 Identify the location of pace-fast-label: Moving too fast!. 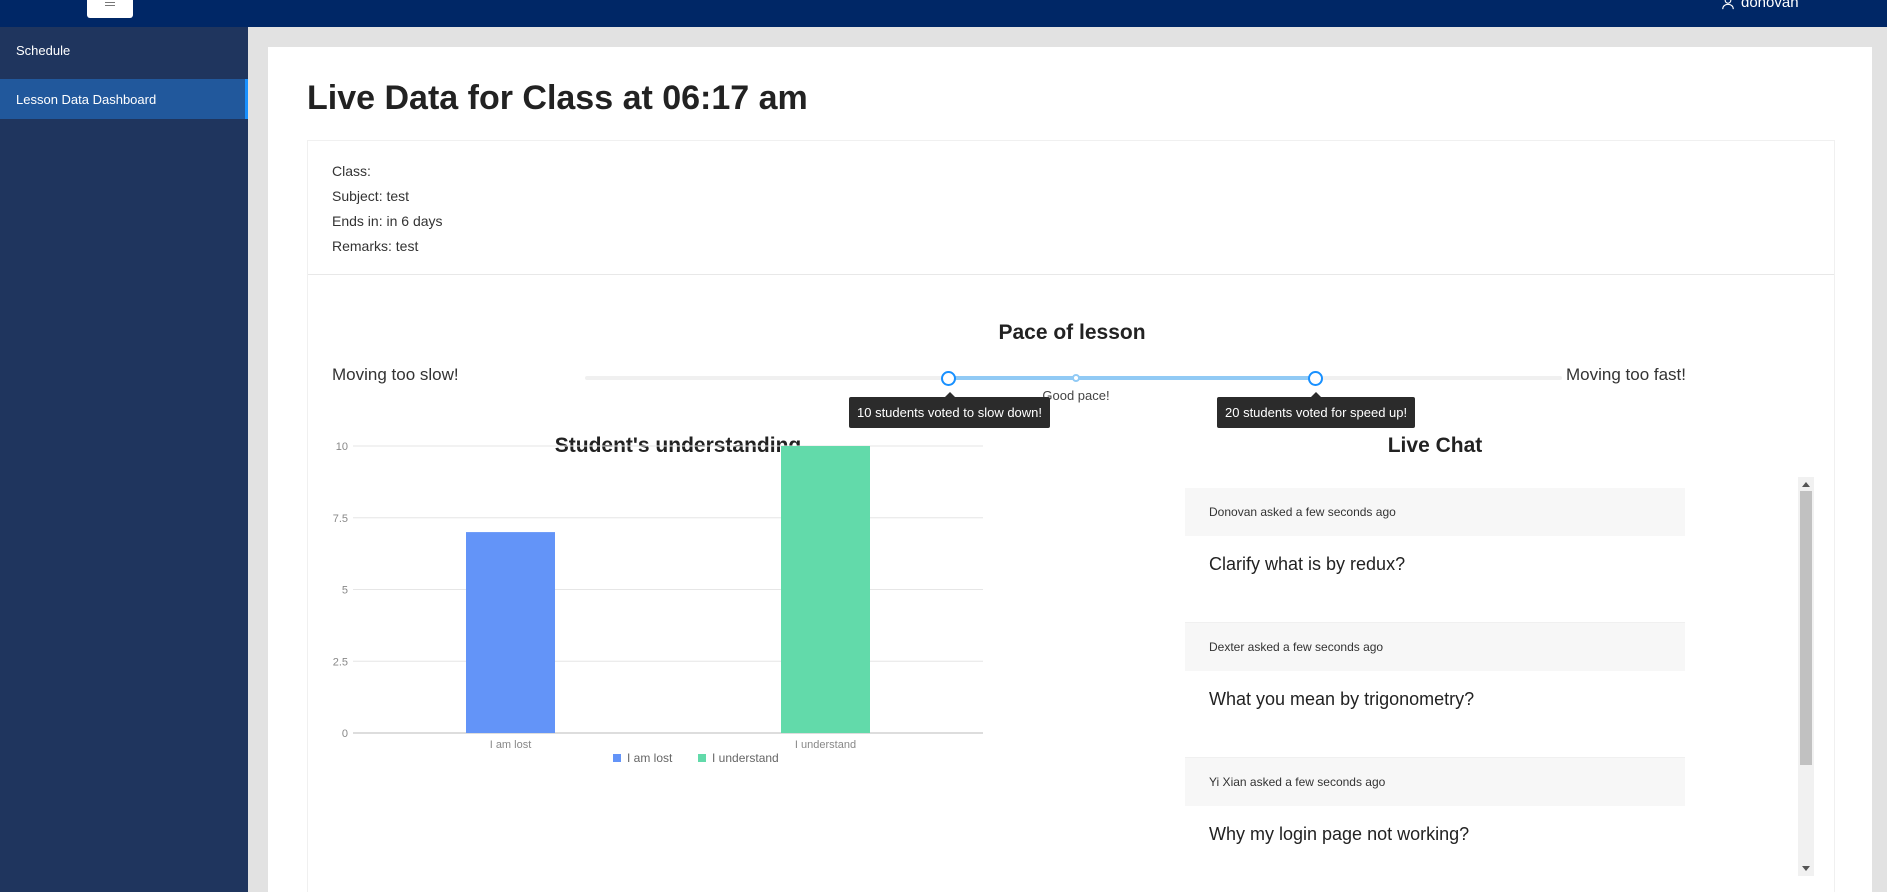
(1626, 374).